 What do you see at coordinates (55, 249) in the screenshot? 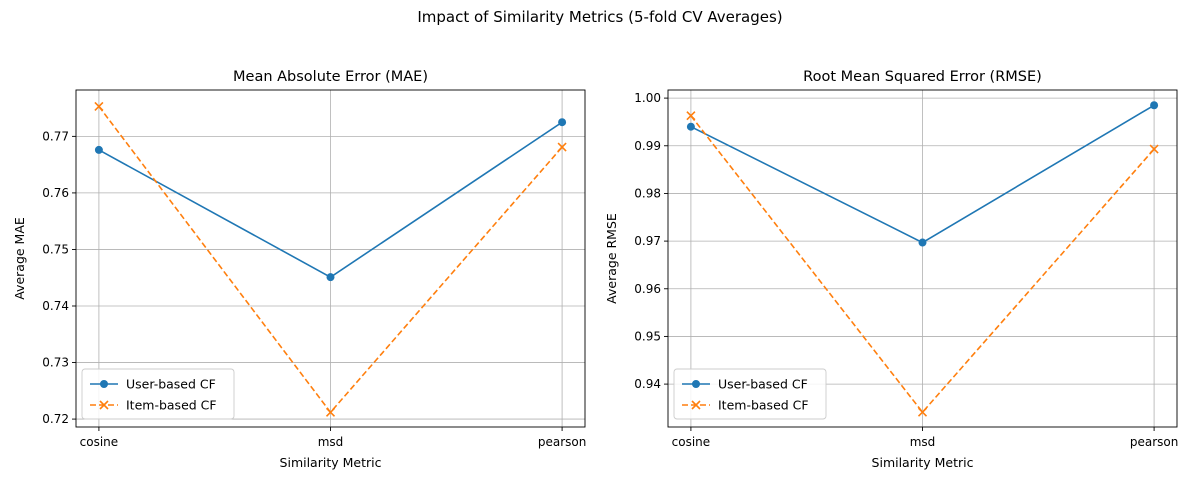
I see `y-tick-label: 0.75` at bounding box center [55, 249].